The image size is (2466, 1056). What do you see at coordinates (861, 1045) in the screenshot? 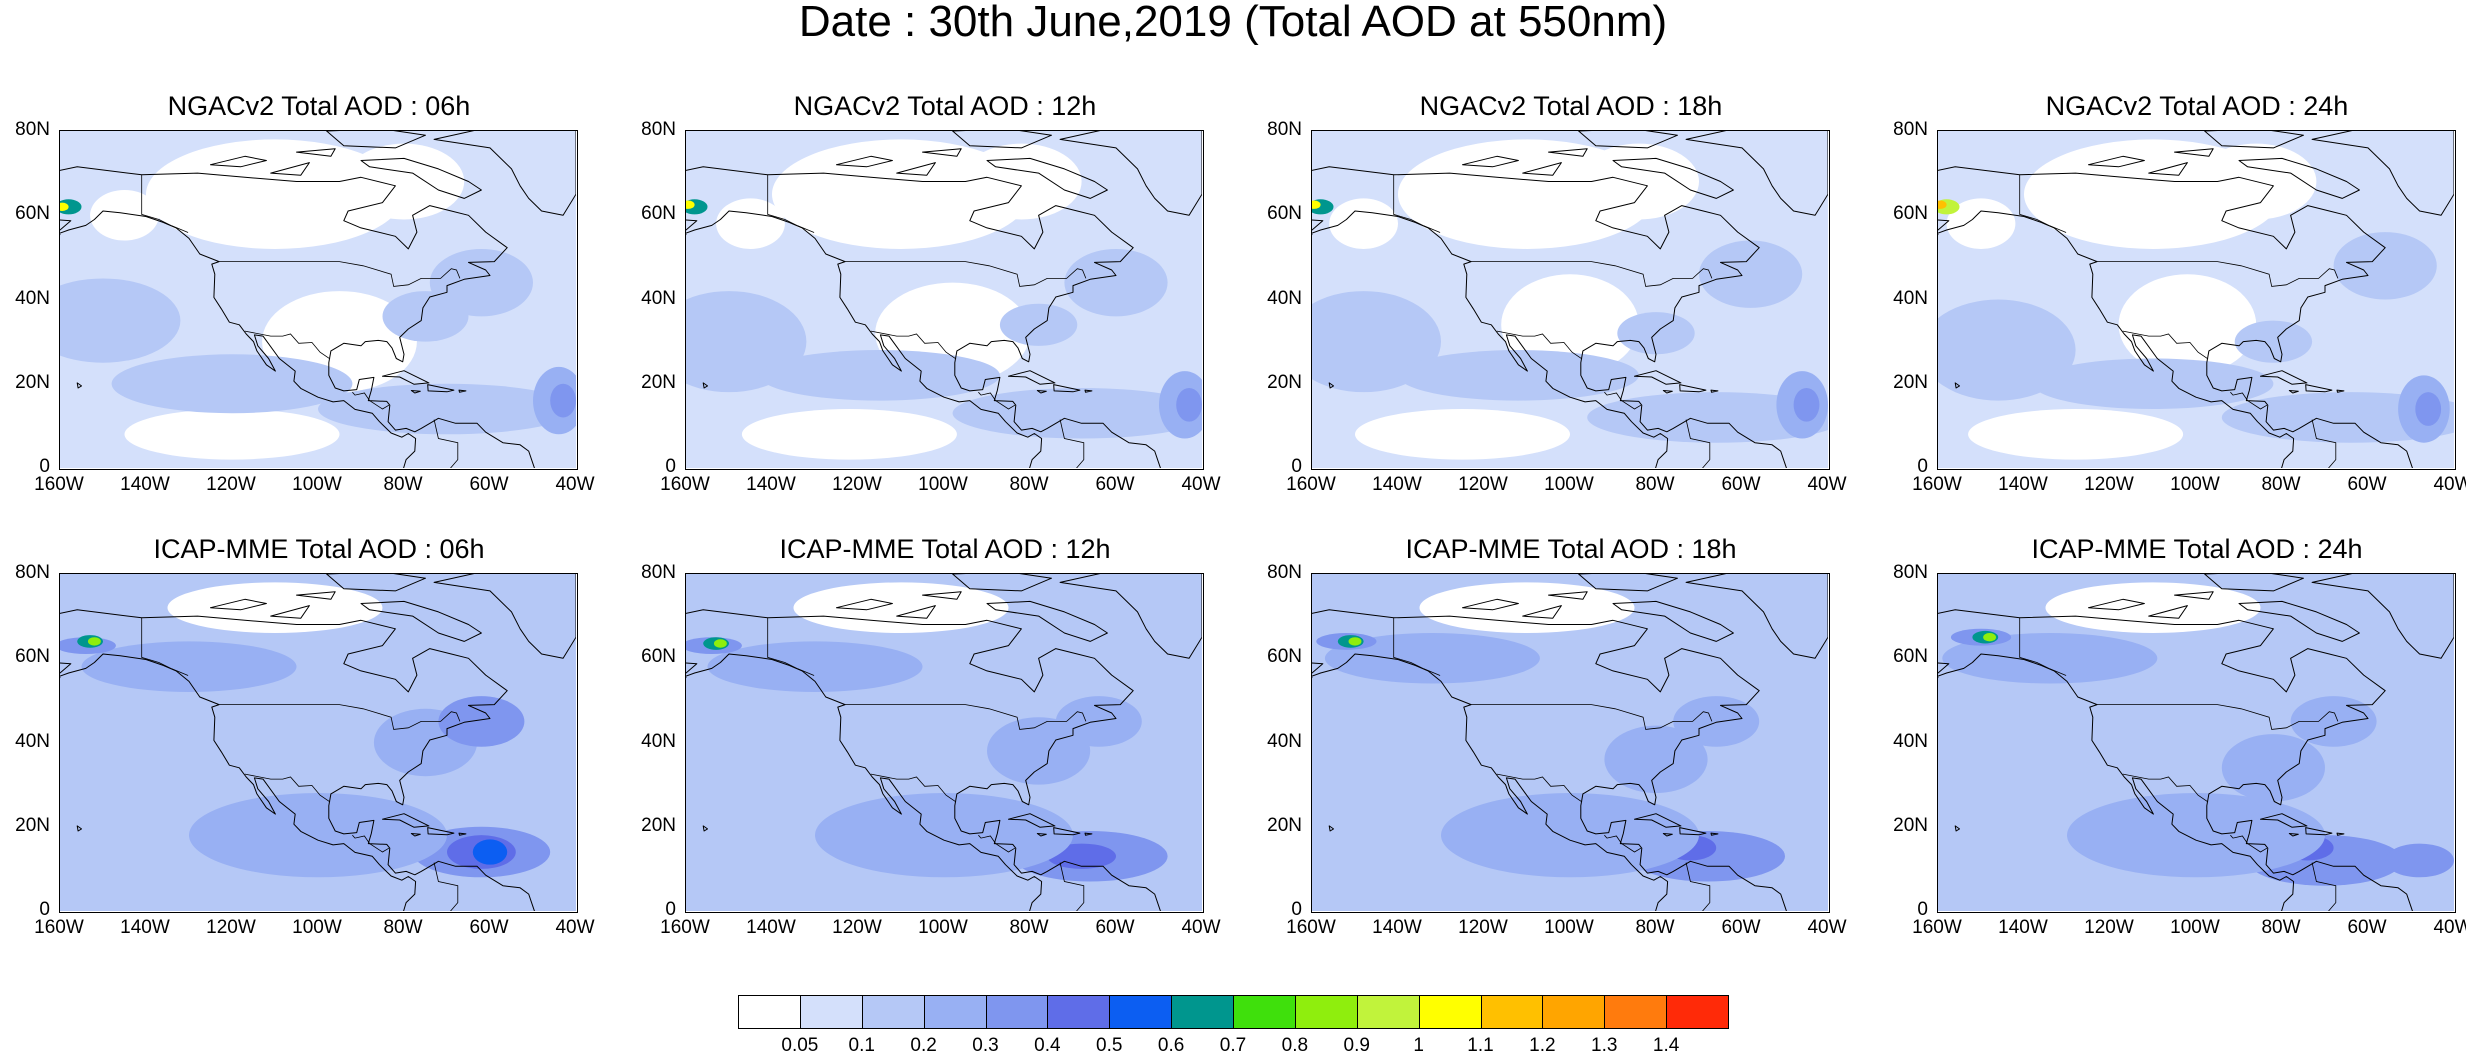
I see `colorbar-label: 0.1` at bounding box center [861, 1045].